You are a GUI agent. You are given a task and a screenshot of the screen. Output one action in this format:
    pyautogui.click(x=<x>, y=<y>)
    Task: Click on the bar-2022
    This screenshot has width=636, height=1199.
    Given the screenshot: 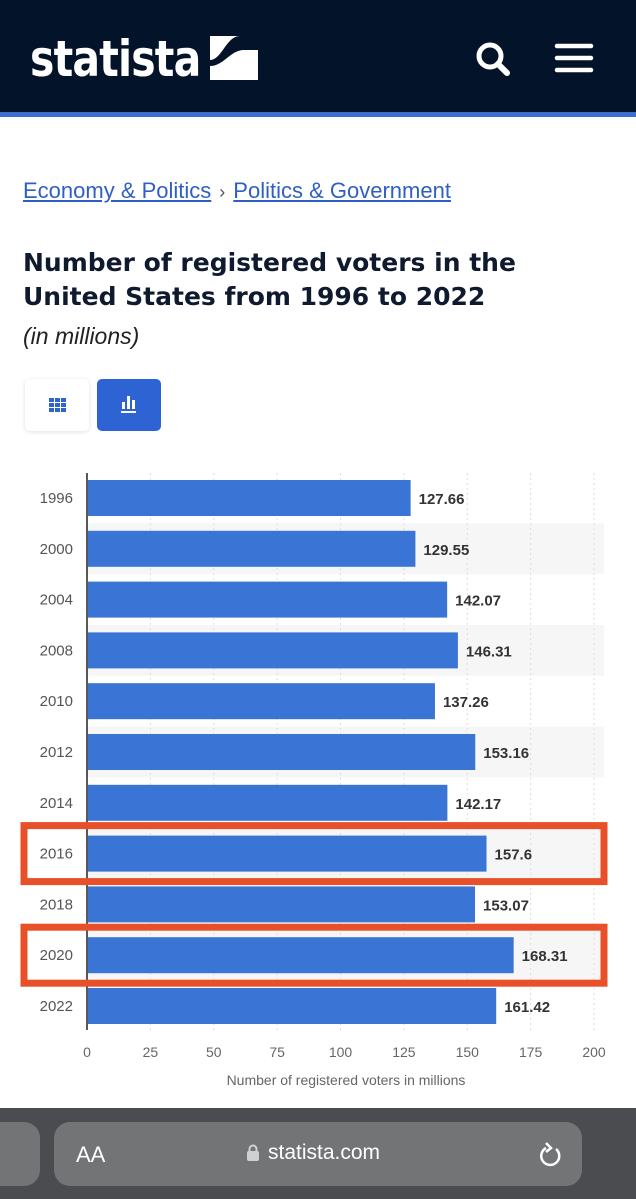 What is the action you would take?
    pyautogui.click(x=292, y=1006)
    